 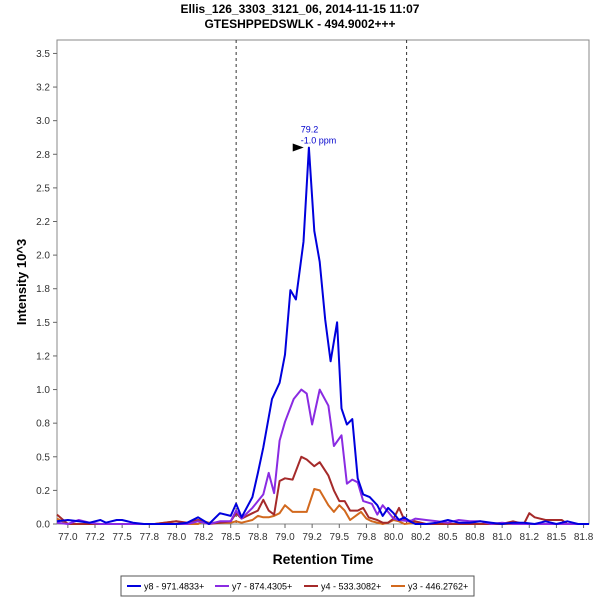 What do you see at coordinates (43, 121) in the screenshot?
I see `y-tick-label: 3.0` at bounding box center [43, 121].